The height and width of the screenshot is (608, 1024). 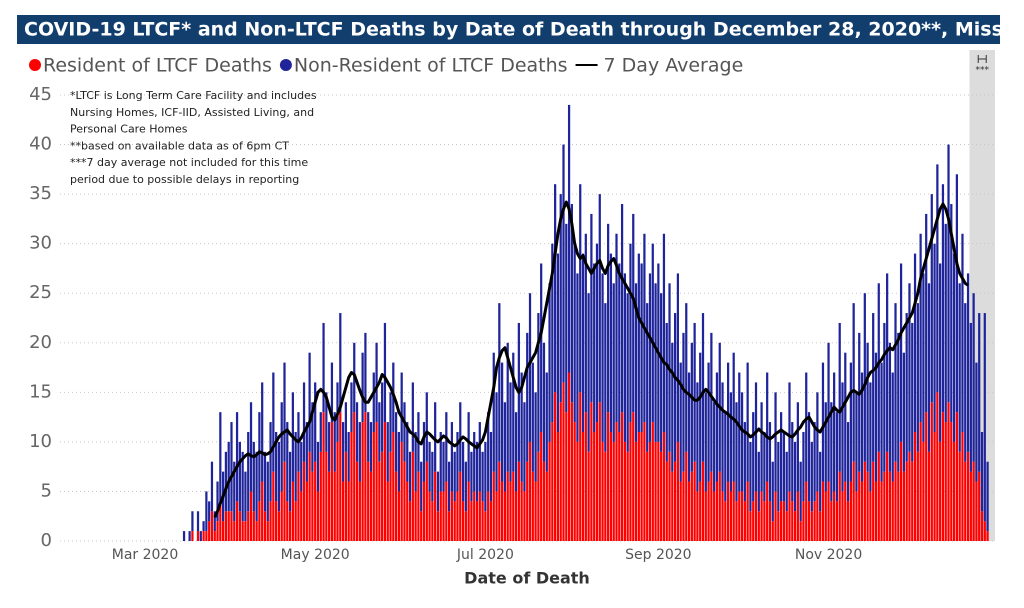 I want to click on y-tick-label: 5, so click(x=46, y=490).